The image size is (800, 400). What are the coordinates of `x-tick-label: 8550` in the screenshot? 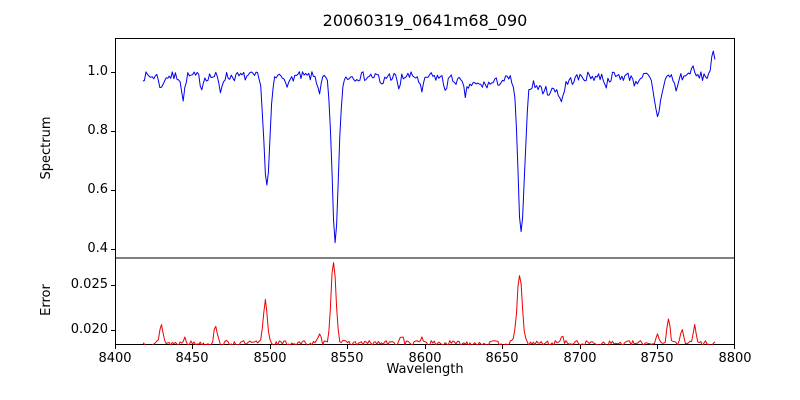 It's located at (347, 358).